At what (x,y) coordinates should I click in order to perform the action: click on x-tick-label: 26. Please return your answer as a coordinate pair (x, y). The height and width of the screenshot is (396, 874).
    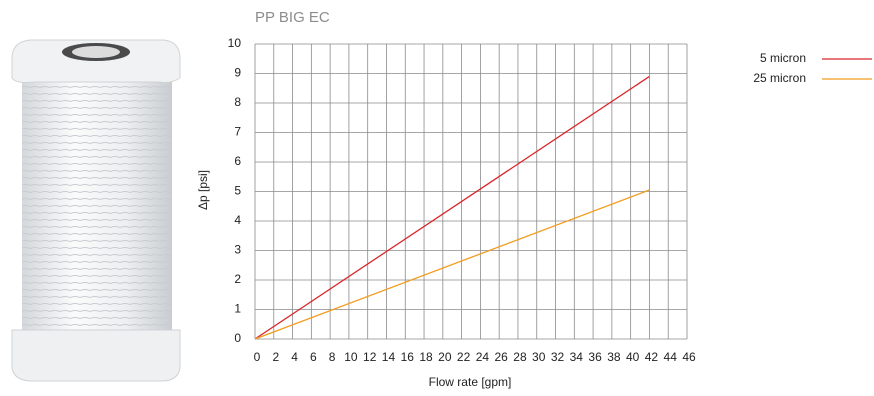
    Looking at the image, I should click on (501, 357).